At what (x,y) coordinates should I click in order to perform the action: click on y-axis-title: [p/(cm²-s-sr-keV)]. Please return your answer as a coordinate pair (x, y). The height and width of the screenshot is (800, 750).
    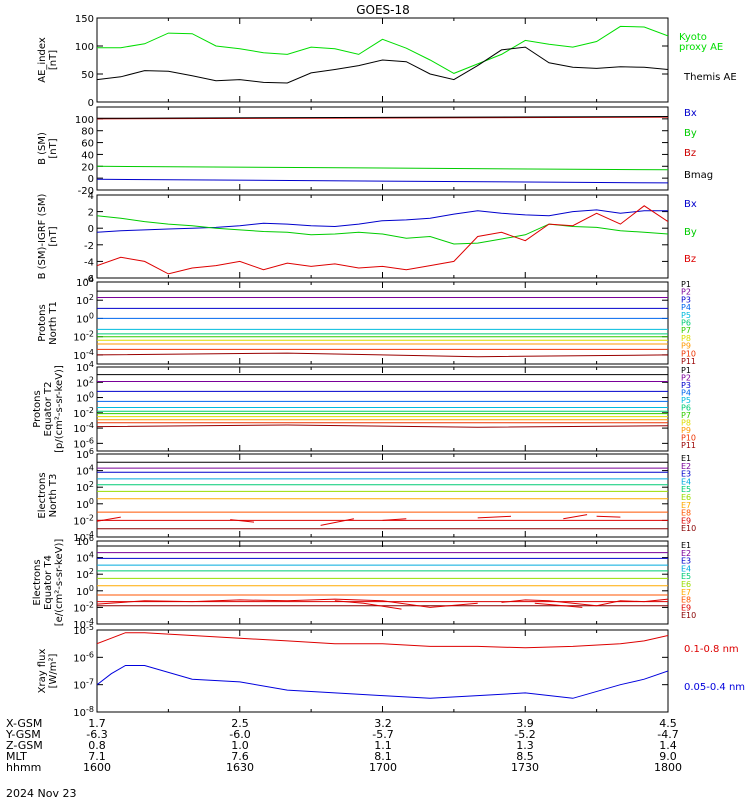
    Looking at the image, I should click on (59, 409).